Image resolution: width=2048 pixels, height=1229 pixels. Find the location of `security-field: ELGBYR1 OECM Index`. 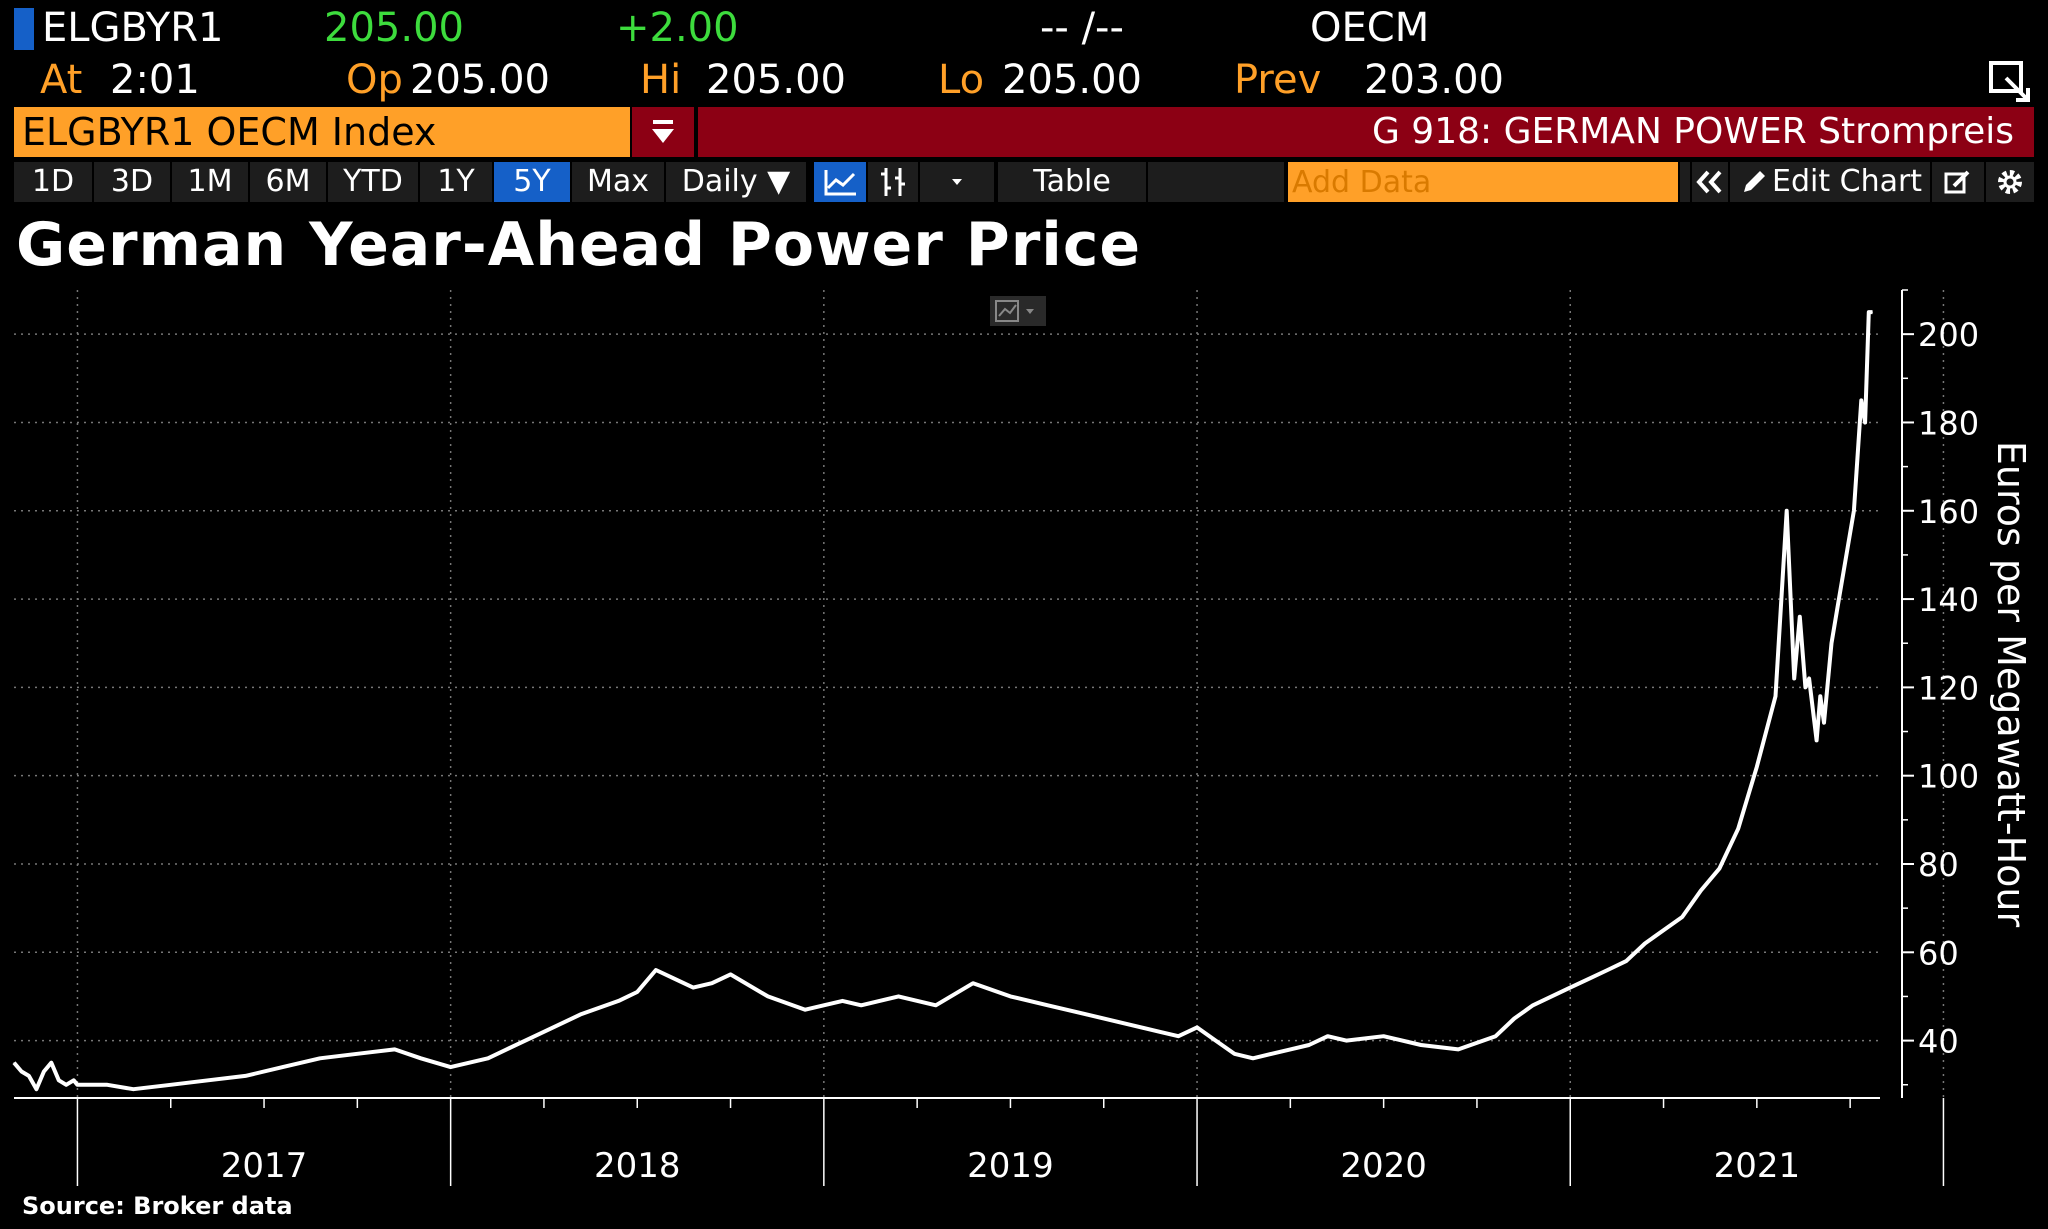

security-field: ELGBYR1 OECM Index is located at coordinates (322, 132).